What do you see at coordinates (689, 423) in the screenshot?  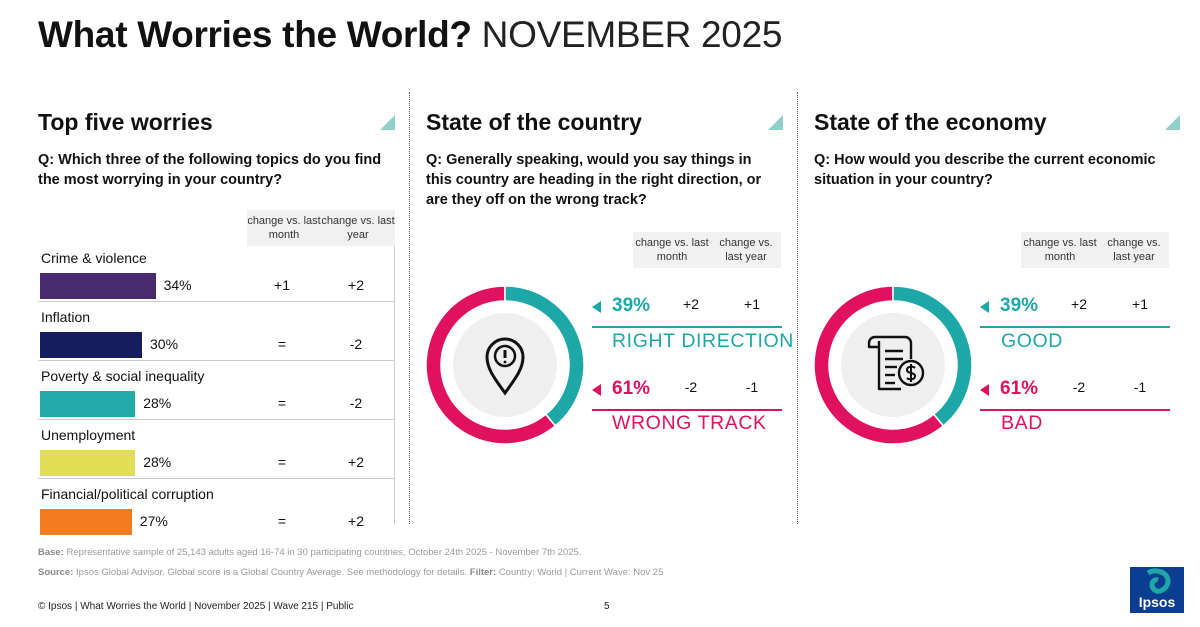 I see `result-label: WRONG TRACK` at bounding box center [689, 423].